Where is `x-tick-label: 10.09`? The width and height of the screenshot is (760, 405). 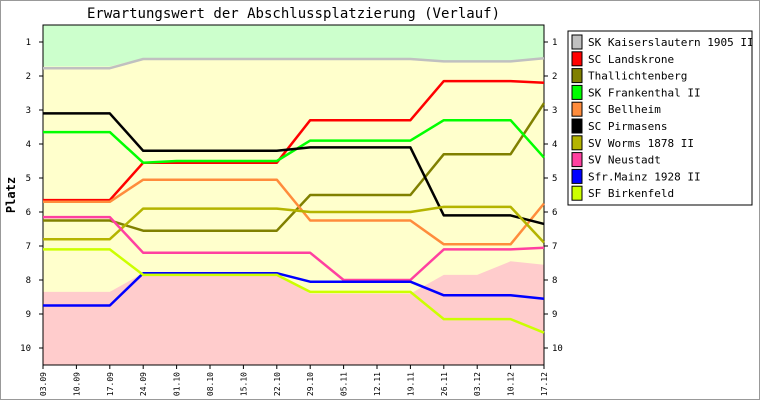
x-tick-label: 10.09 is located at coordinates (76, 384).